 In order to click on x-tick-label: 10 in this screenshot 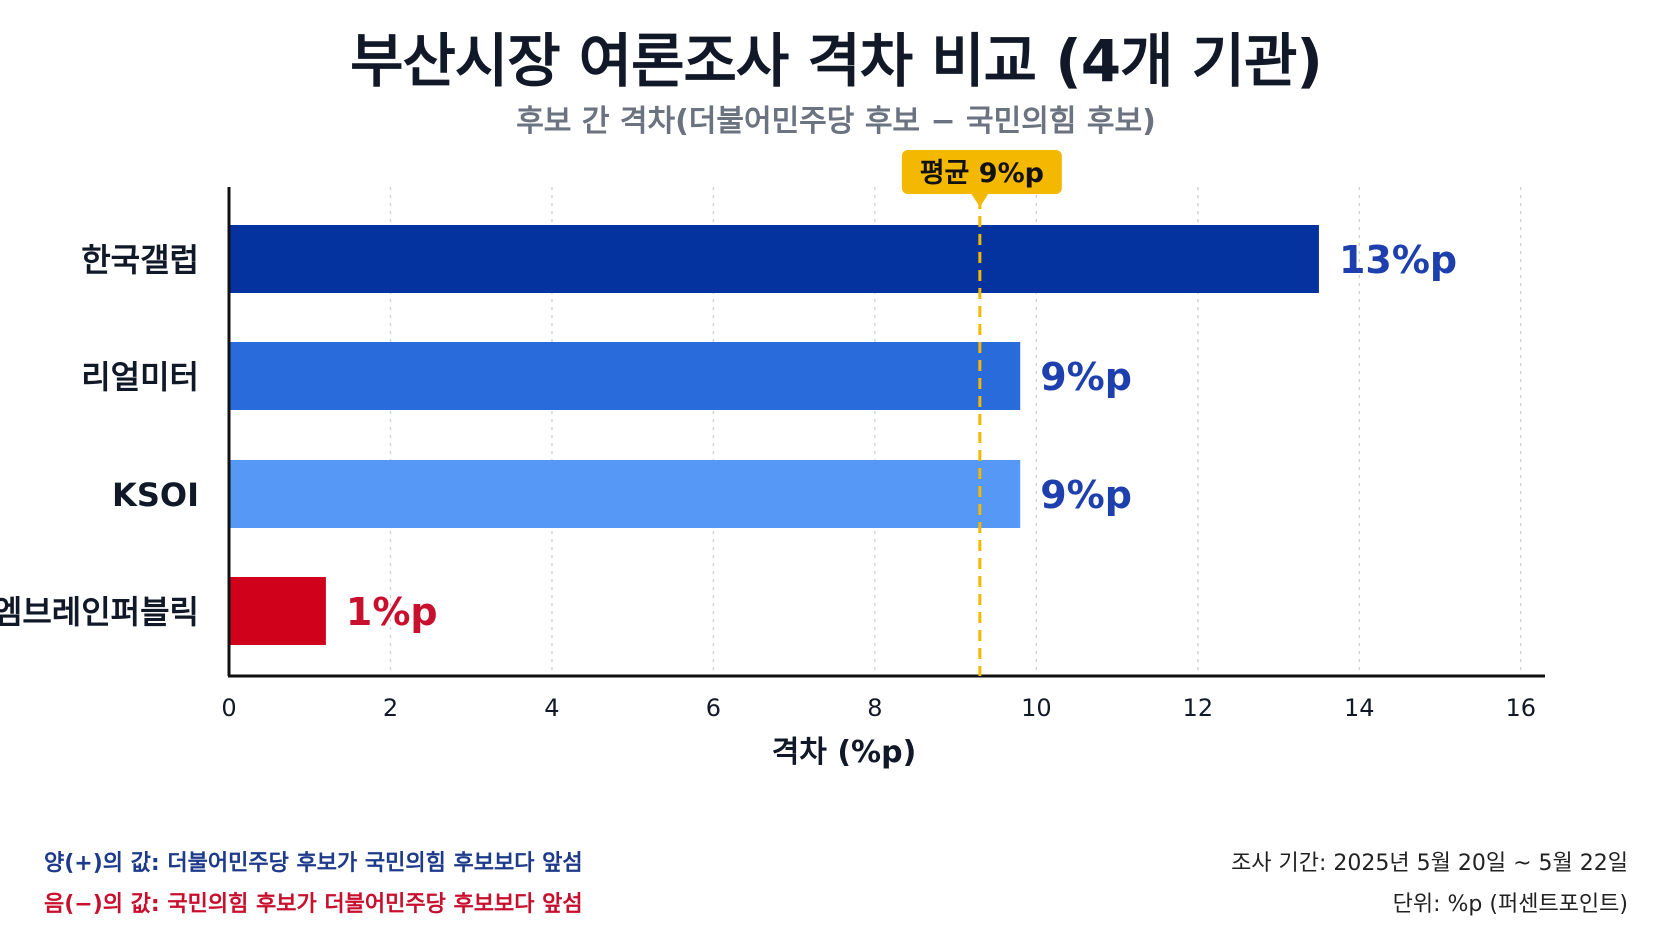, I will do `click(1036, 708)`.